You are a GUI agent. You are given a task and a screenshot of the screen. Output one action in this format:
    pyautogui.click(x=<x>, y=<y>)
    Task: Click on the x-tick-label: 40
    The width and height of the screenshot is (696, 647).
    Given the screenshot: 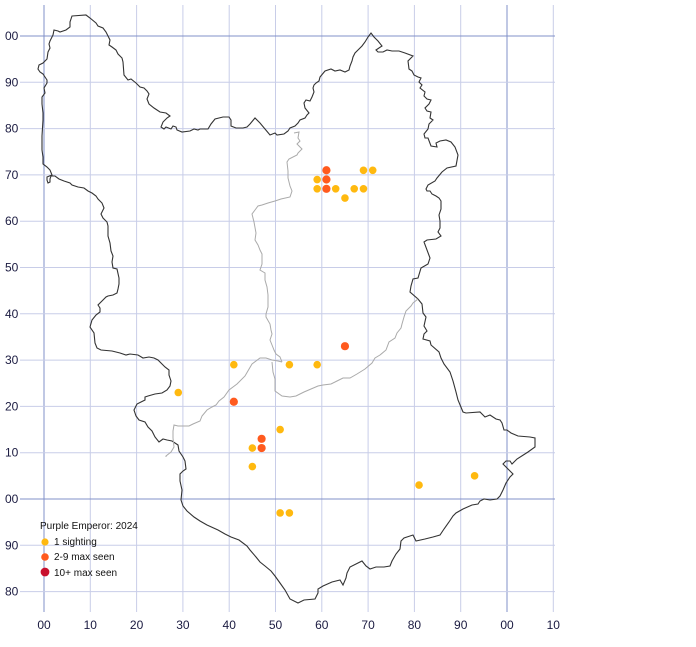 What is the action you would take?
    pyautogui.click(x=230, y=625)
    